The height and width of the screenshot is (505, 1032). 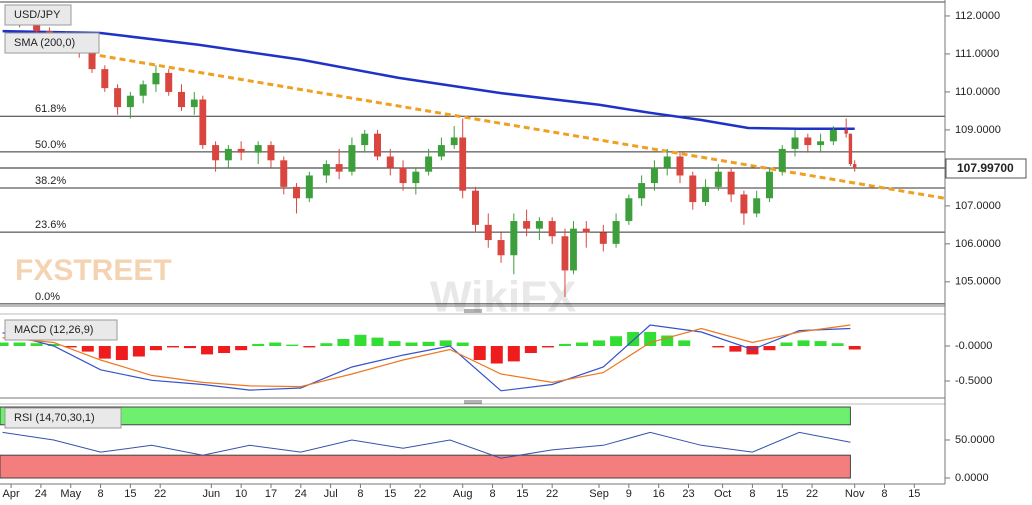 What do you see at coordinates (503, 297) in the screenshot?
I see `watermark: WikiFX` at bounding box center [503, 297].